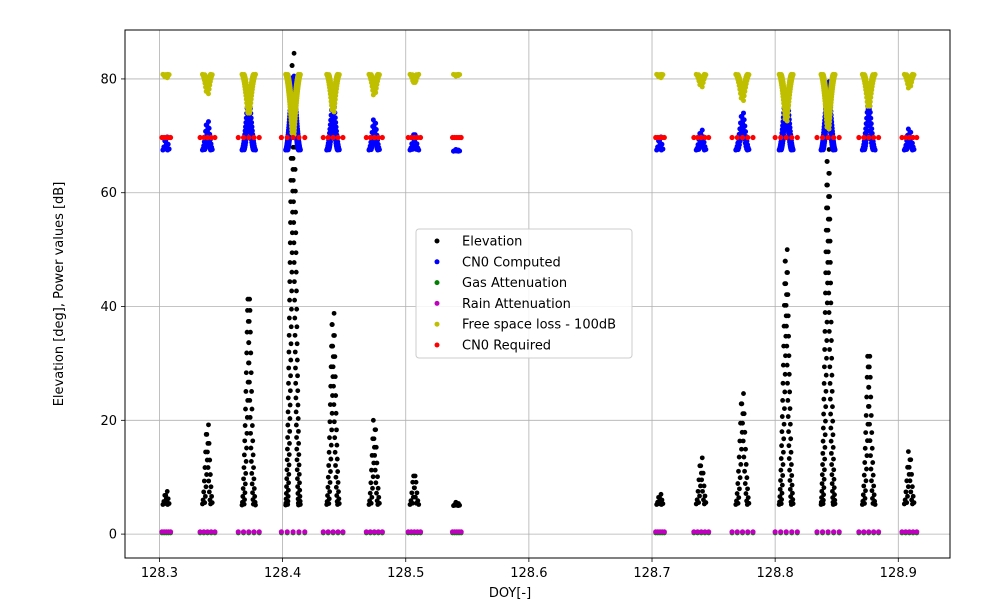  What do you see at coordinates (159, 573) in the screenshot?
I see `x-tick-label: 128.3` at bounding box center [159, 573].